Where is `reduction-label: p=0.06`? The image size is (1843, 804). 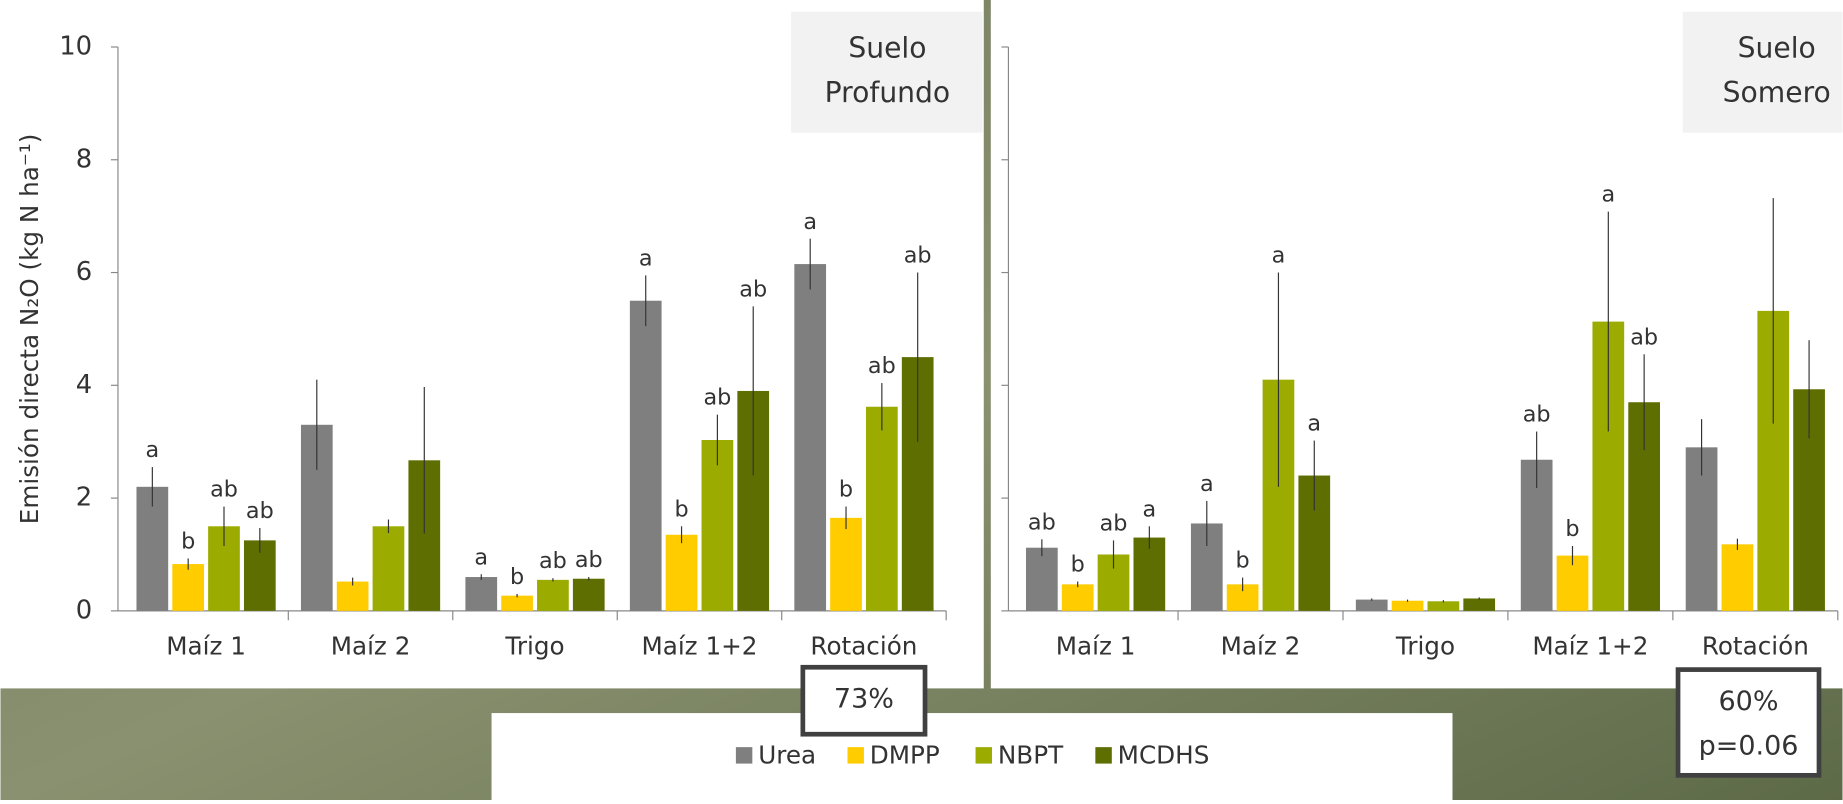 reduction-label: p=0.06 is located at coordinates (1749, 746).